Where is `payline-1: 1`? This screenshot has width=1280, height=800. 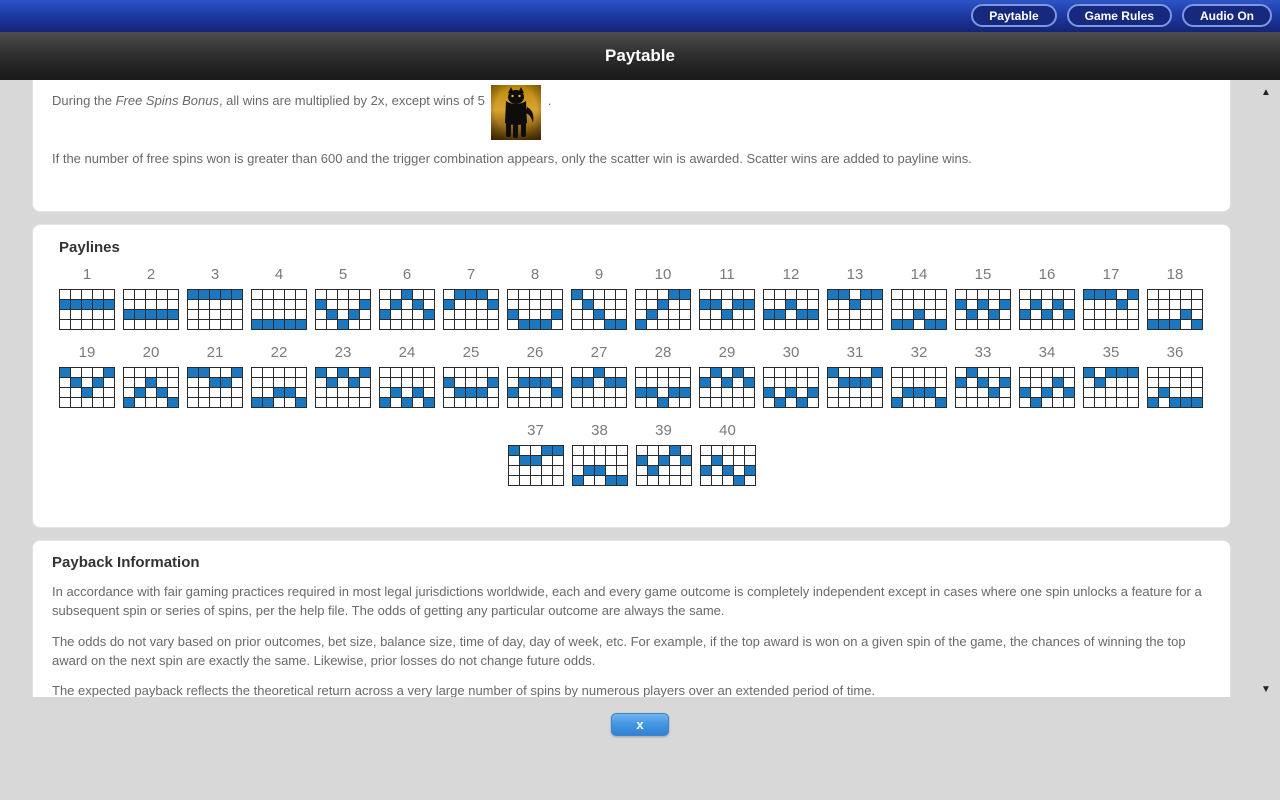
payline-1: 1 is located at coordinates (87, 298).